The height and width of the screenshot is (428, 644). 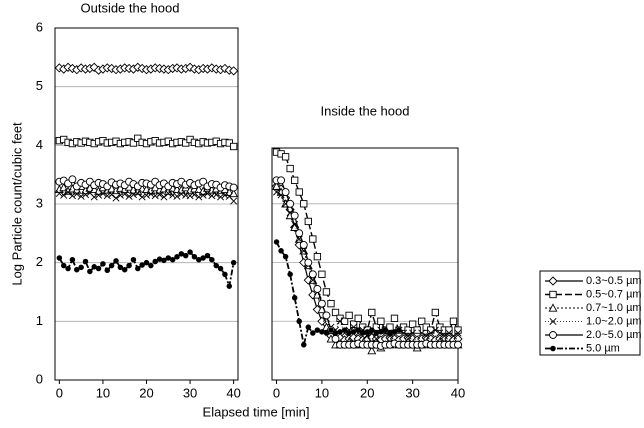 What do you see at coordinates (39, 26) in the screenshot?
I see `y-tick-label: 6` at bounding box center [39, 26].